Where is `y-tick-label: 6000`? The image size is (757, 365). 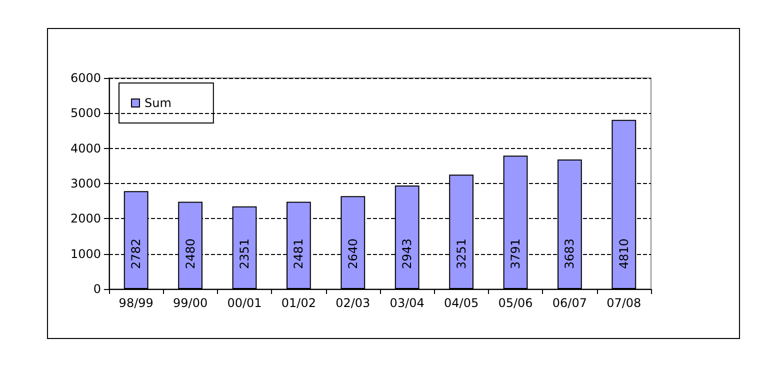 y-tick-label: 6000 is located at coordinates (85, 78).